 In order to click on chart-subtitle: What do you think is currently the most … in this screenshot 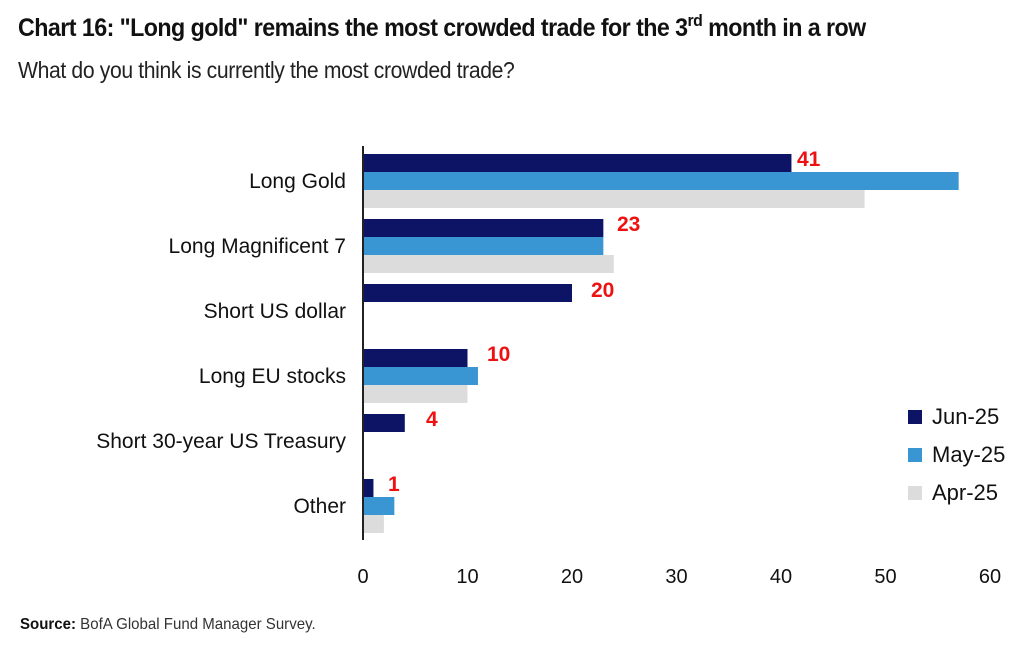, I will do `click(266, 70)`.